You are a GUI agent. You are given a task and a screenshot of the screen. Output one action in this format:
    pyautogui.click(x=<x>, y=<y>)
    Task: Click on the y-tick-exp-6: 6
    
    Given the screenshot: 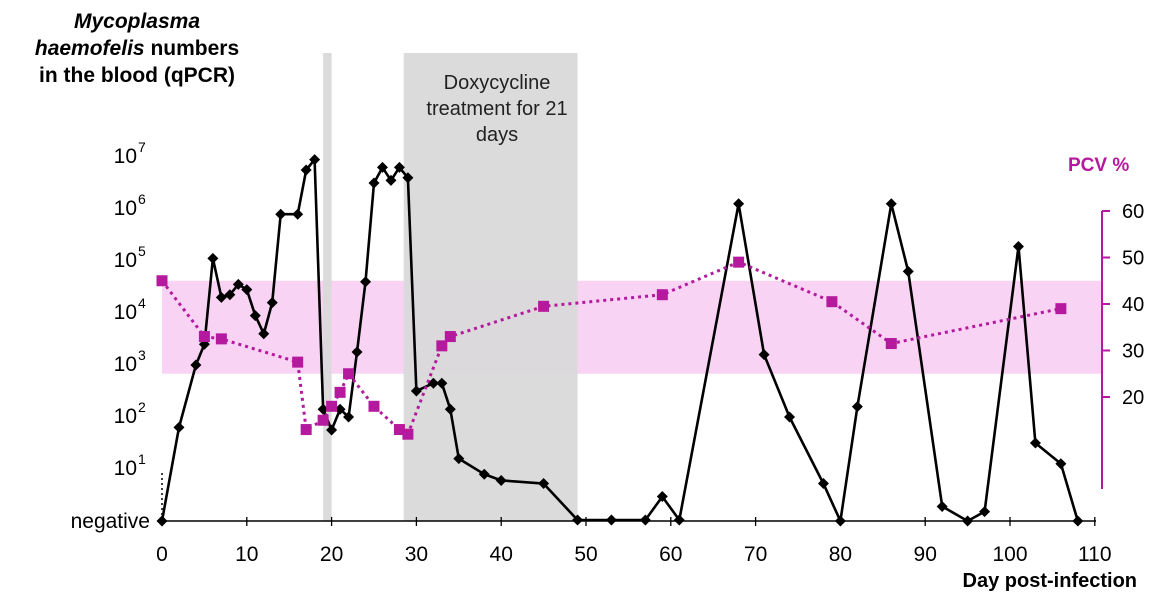 What is the action you would take?
    pyautogui.click(x=142, y=199)
    